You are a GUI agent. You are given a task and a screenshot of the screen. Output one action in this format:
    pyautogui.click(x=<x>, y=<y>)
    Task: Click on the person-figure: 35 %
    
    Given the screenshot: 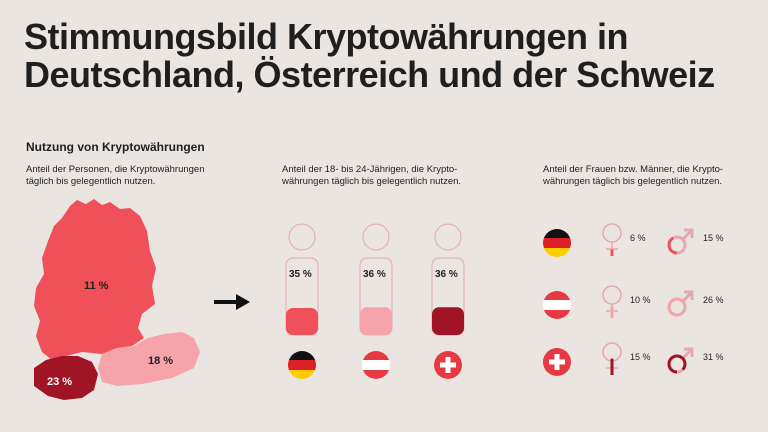 What is the action you would take?
    pyautogui.click(x=302, y=300)
    